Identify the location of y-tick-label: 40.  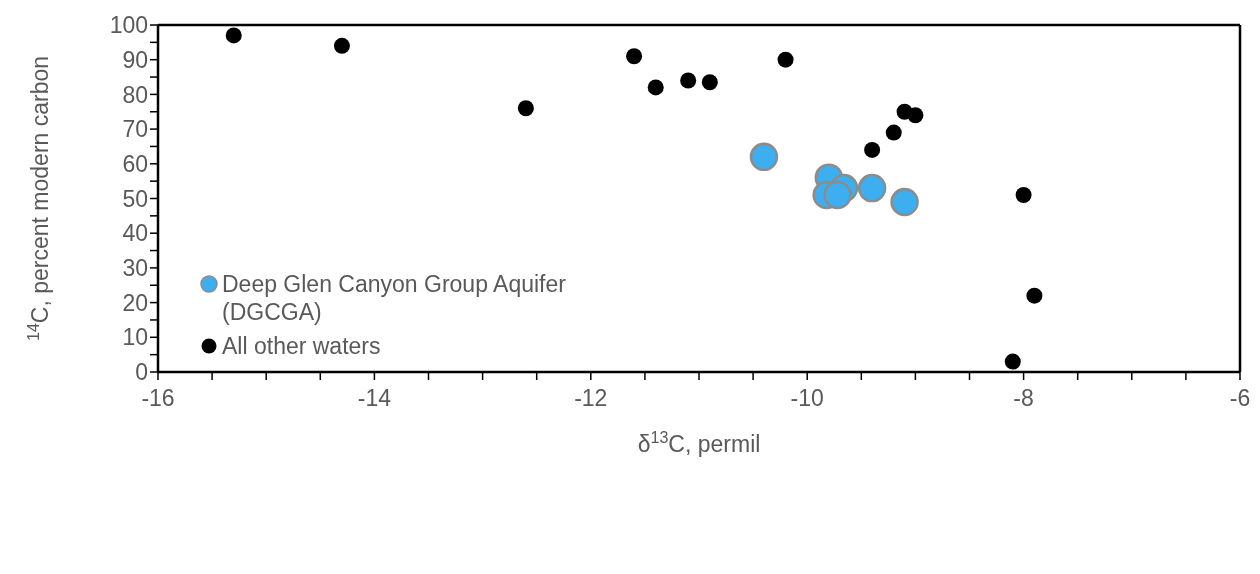
(135, 233).